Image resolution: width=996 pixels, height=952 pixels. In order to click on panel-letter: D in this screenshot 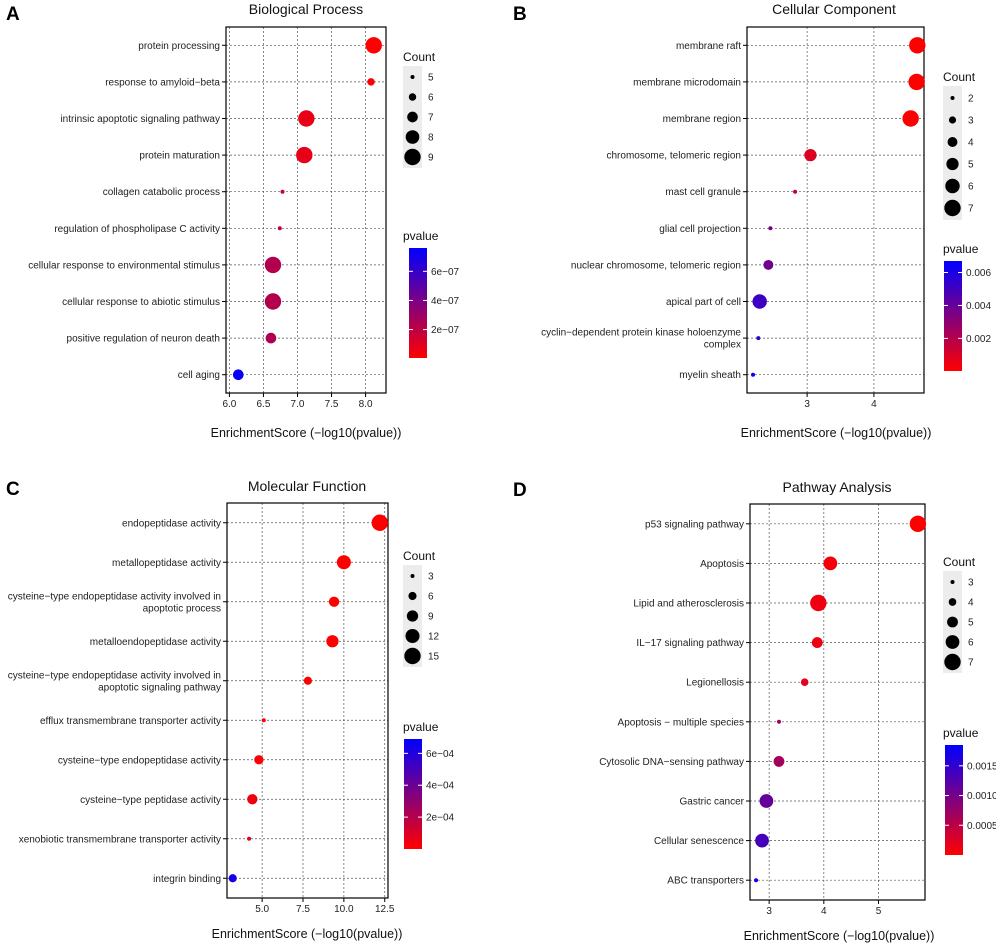, I will do `click(520, 490)`.